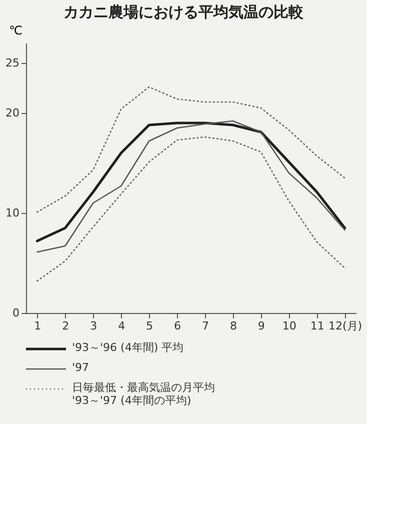 The image size is (420, 506). Describe the element at coordinates (317, 326) in the screenshot. I see `x-tick-label: 11` at that location.